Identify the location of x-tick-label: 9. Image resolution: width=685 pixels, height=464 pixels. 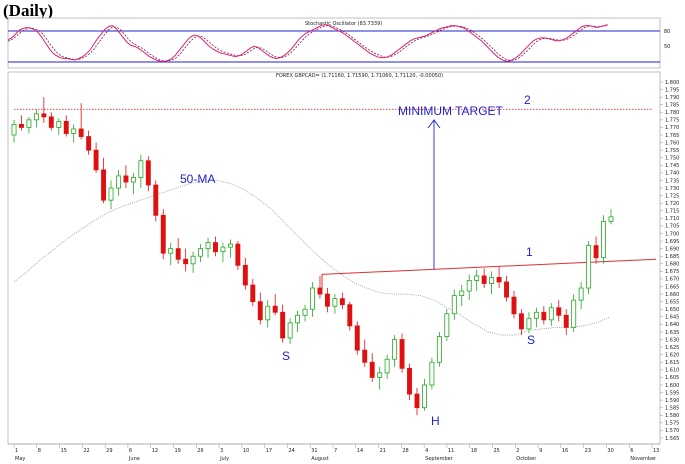
(540, 451).